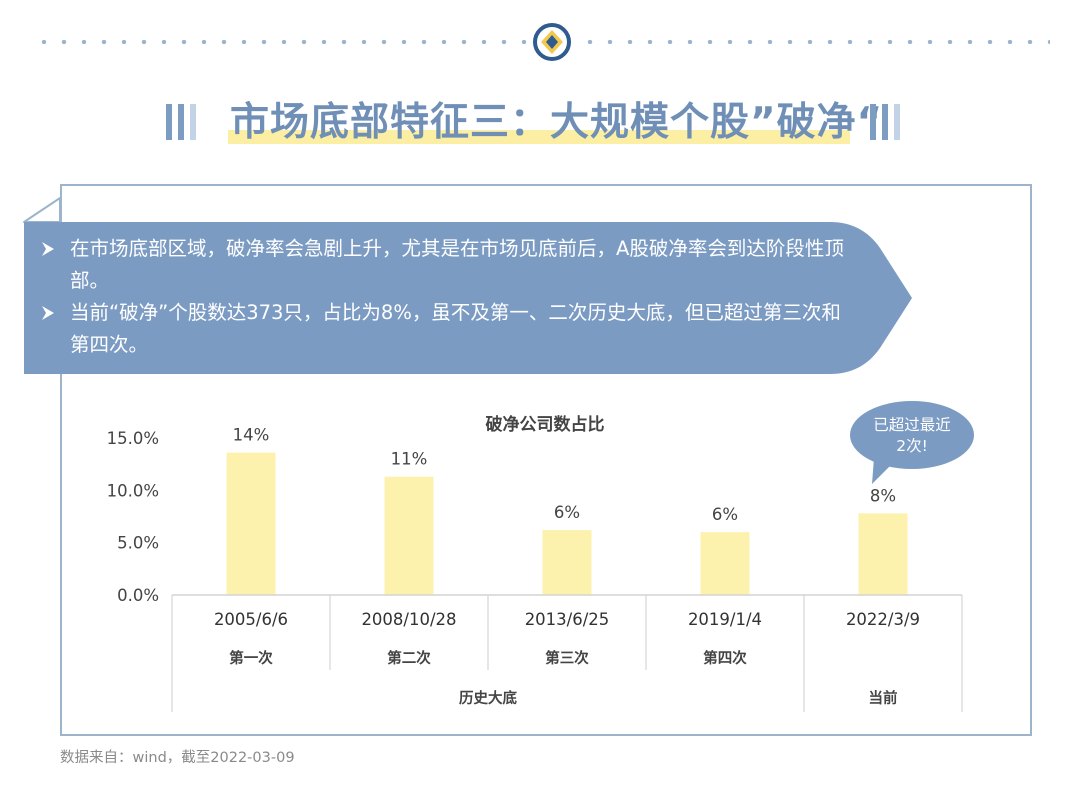  What do you see at coordinates (881, 471) in the screenshot?
I see `annotation-bubble-tail` at bounding box center [881, 471].